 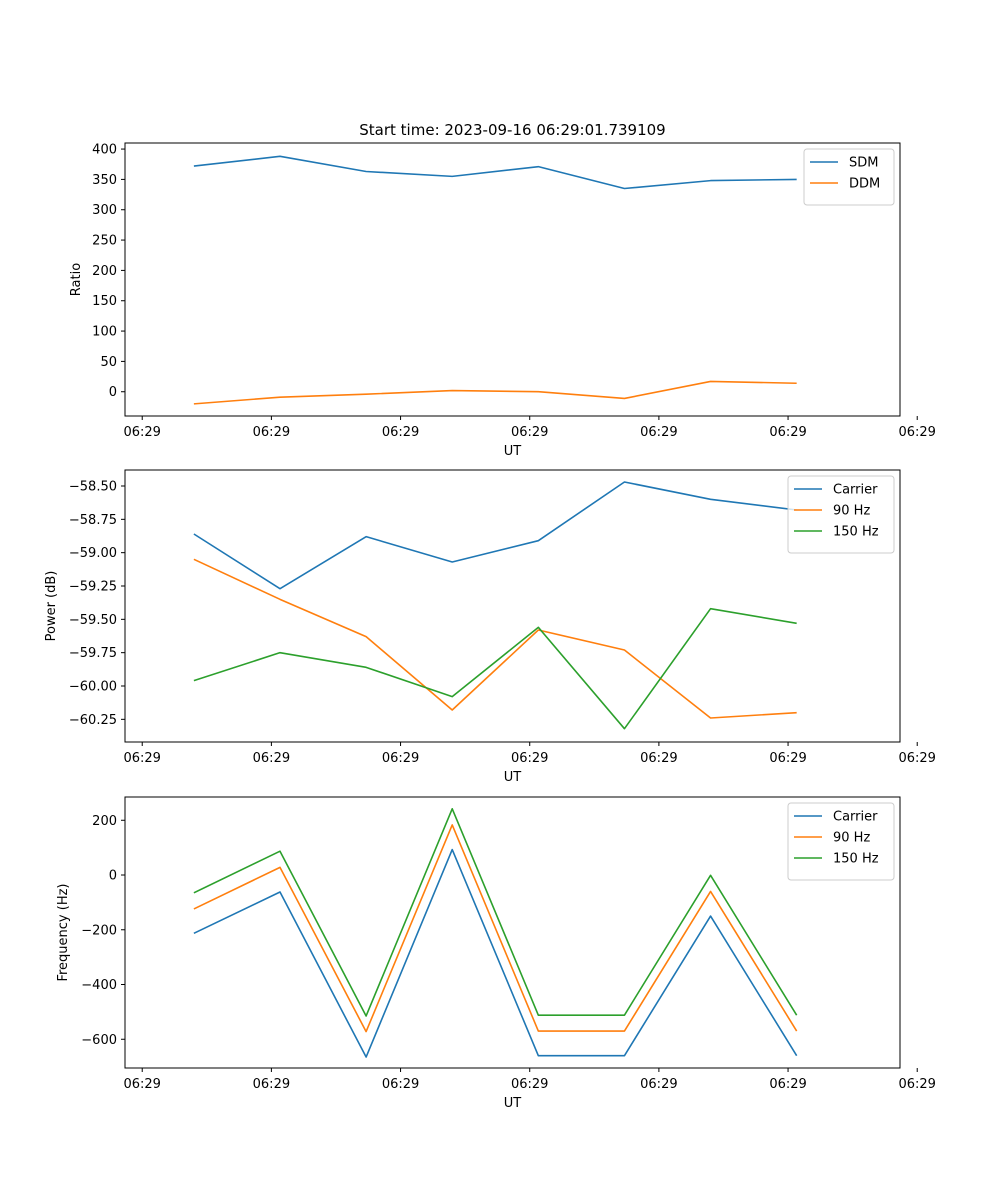 I want to click on y-tick-label: −59.75, so click(x=93, y=653).